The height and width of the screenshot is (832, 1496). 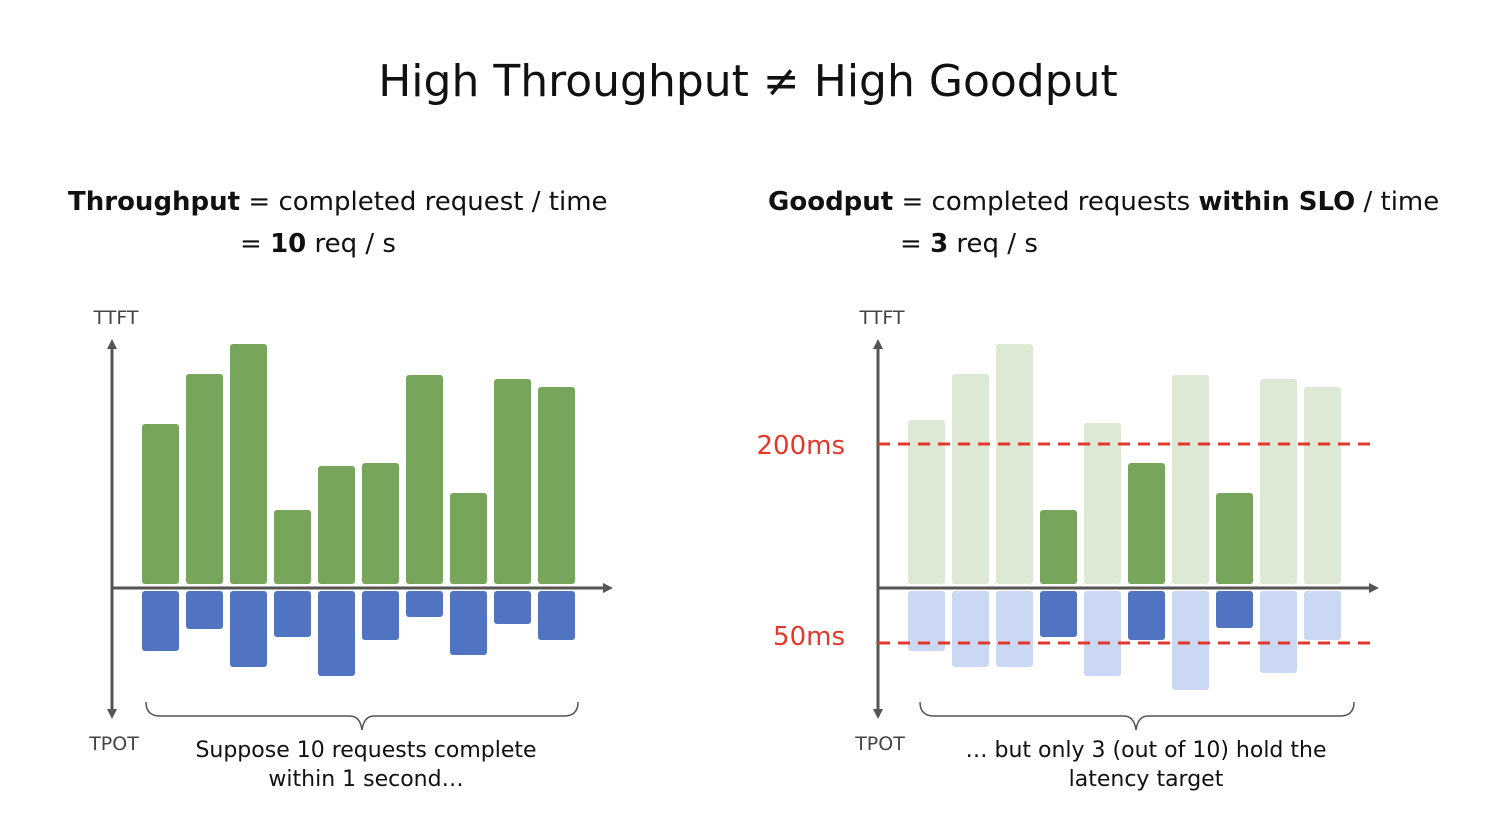 What do you see at coordinates (993, 244) in the screenshot?
I see `goodput-value-unit: req / s` at bounding box center [993, 244].